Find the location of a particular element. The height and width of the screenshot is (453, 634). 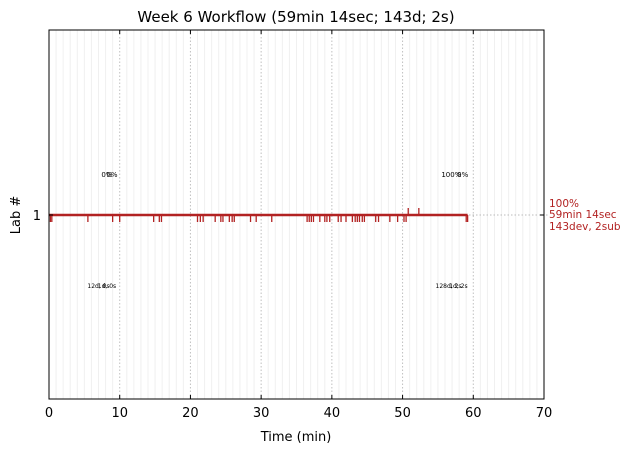

x-tick-label: 50 is located at coordinates (402, 413).